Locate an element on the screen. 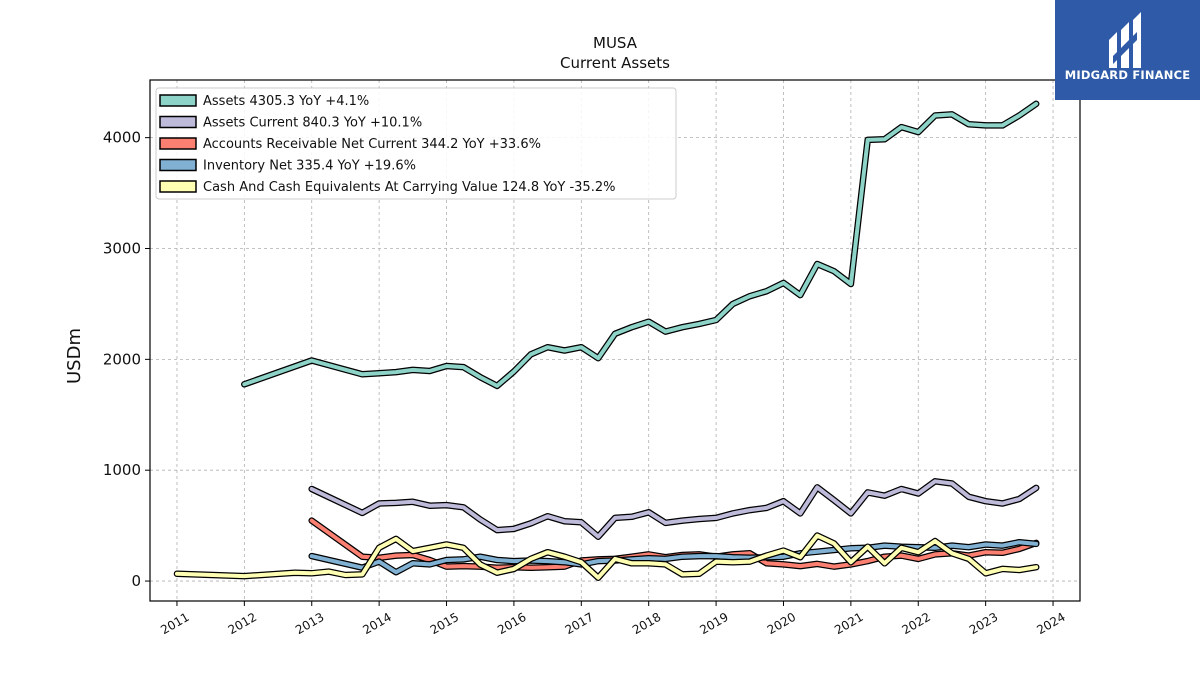 The image size is (1200, 675). x-tick-label: 2017 is located at coordinates (579, 623).